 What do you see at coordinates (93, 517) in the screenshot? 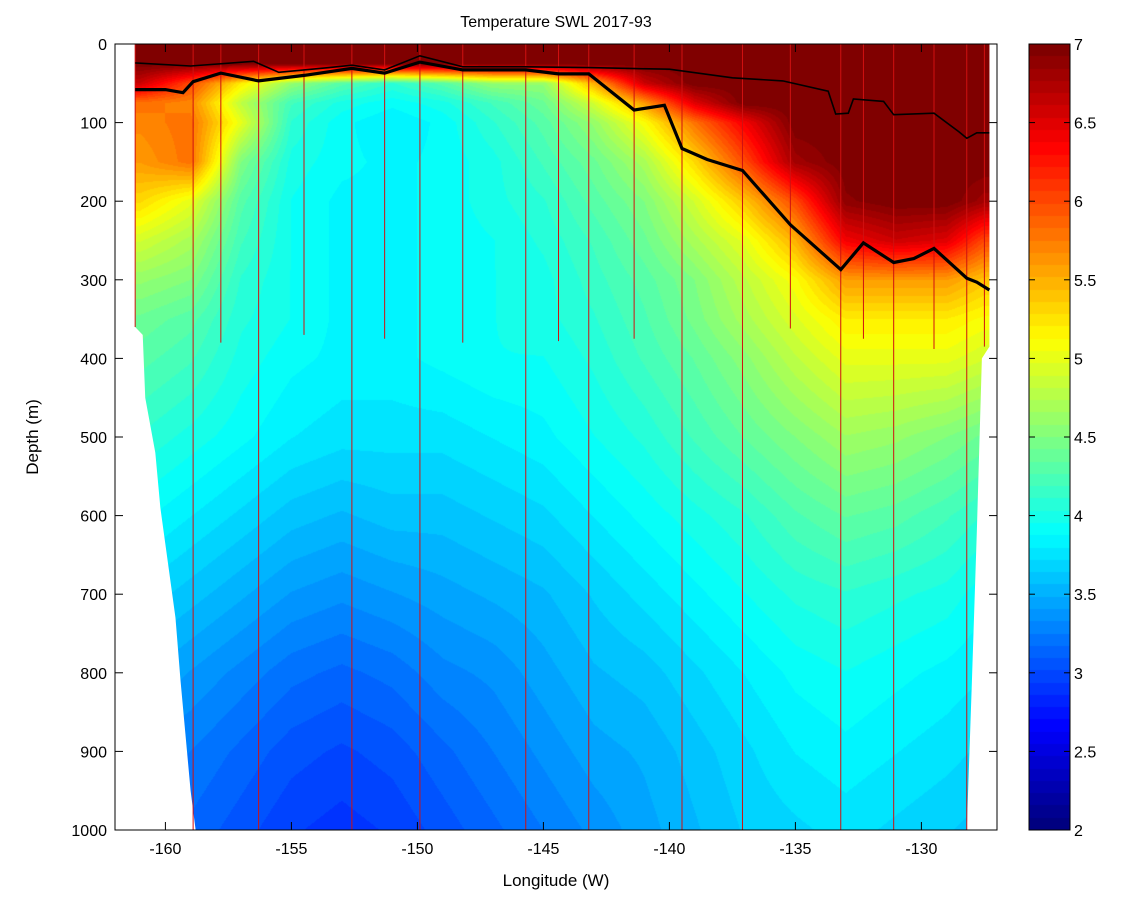
I see `y-tick-label: 600` at bounding box center [93, 517].